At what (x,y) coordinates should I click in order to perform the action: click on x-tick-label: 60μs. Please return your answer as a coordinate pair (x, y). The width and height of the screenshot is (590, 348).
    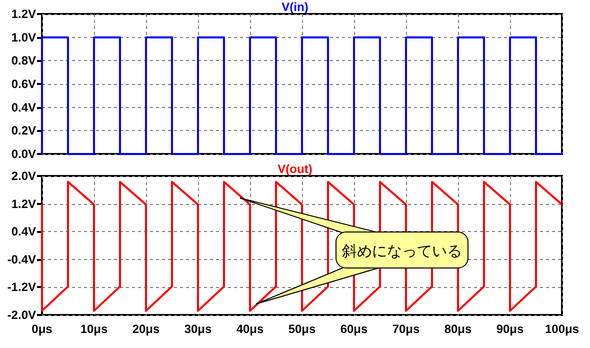
    Looking at the image, I should click on (354, 329).